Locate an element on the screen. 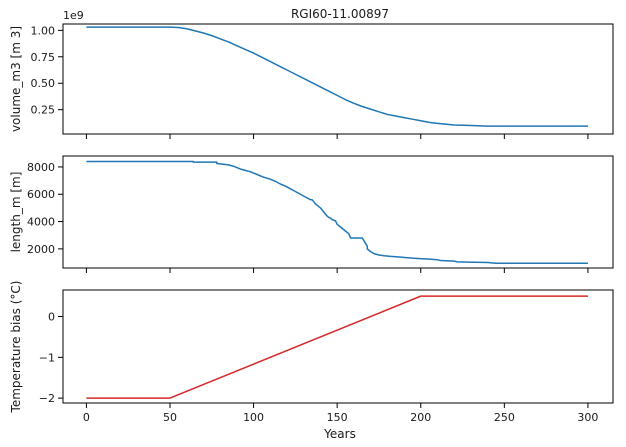  y-tick-label: 4000 is located at coordinates (41, 222).